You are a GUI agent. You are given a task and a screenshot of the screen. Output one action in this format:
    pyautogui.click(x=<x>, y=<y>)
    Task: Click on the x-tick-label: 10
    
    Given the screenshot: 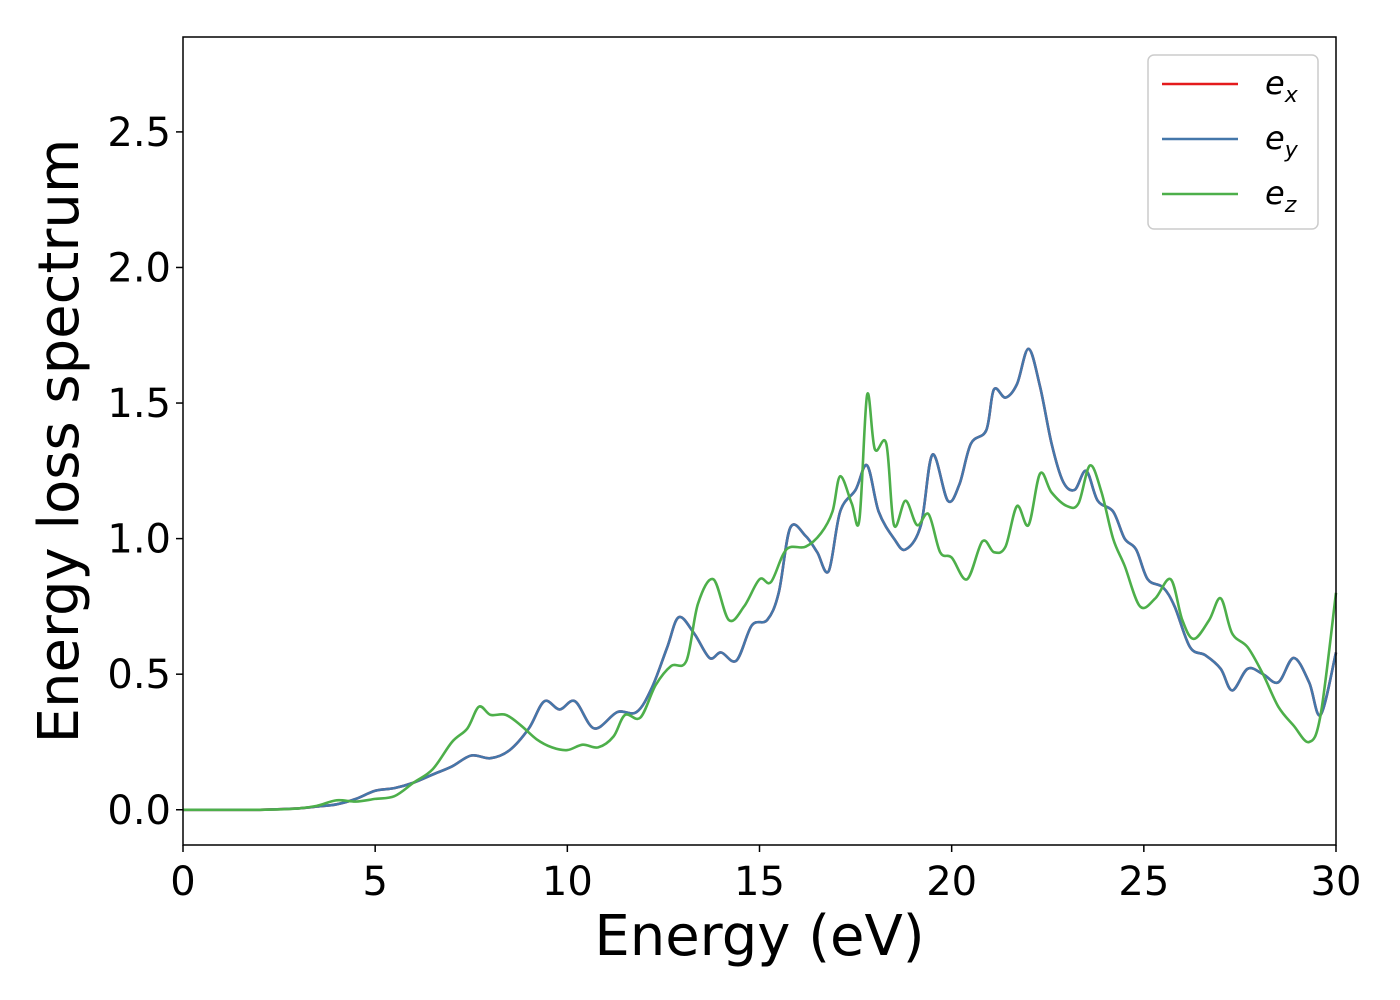 What is the action you would take?
    pyautogui.click(x=567, y=882)
    